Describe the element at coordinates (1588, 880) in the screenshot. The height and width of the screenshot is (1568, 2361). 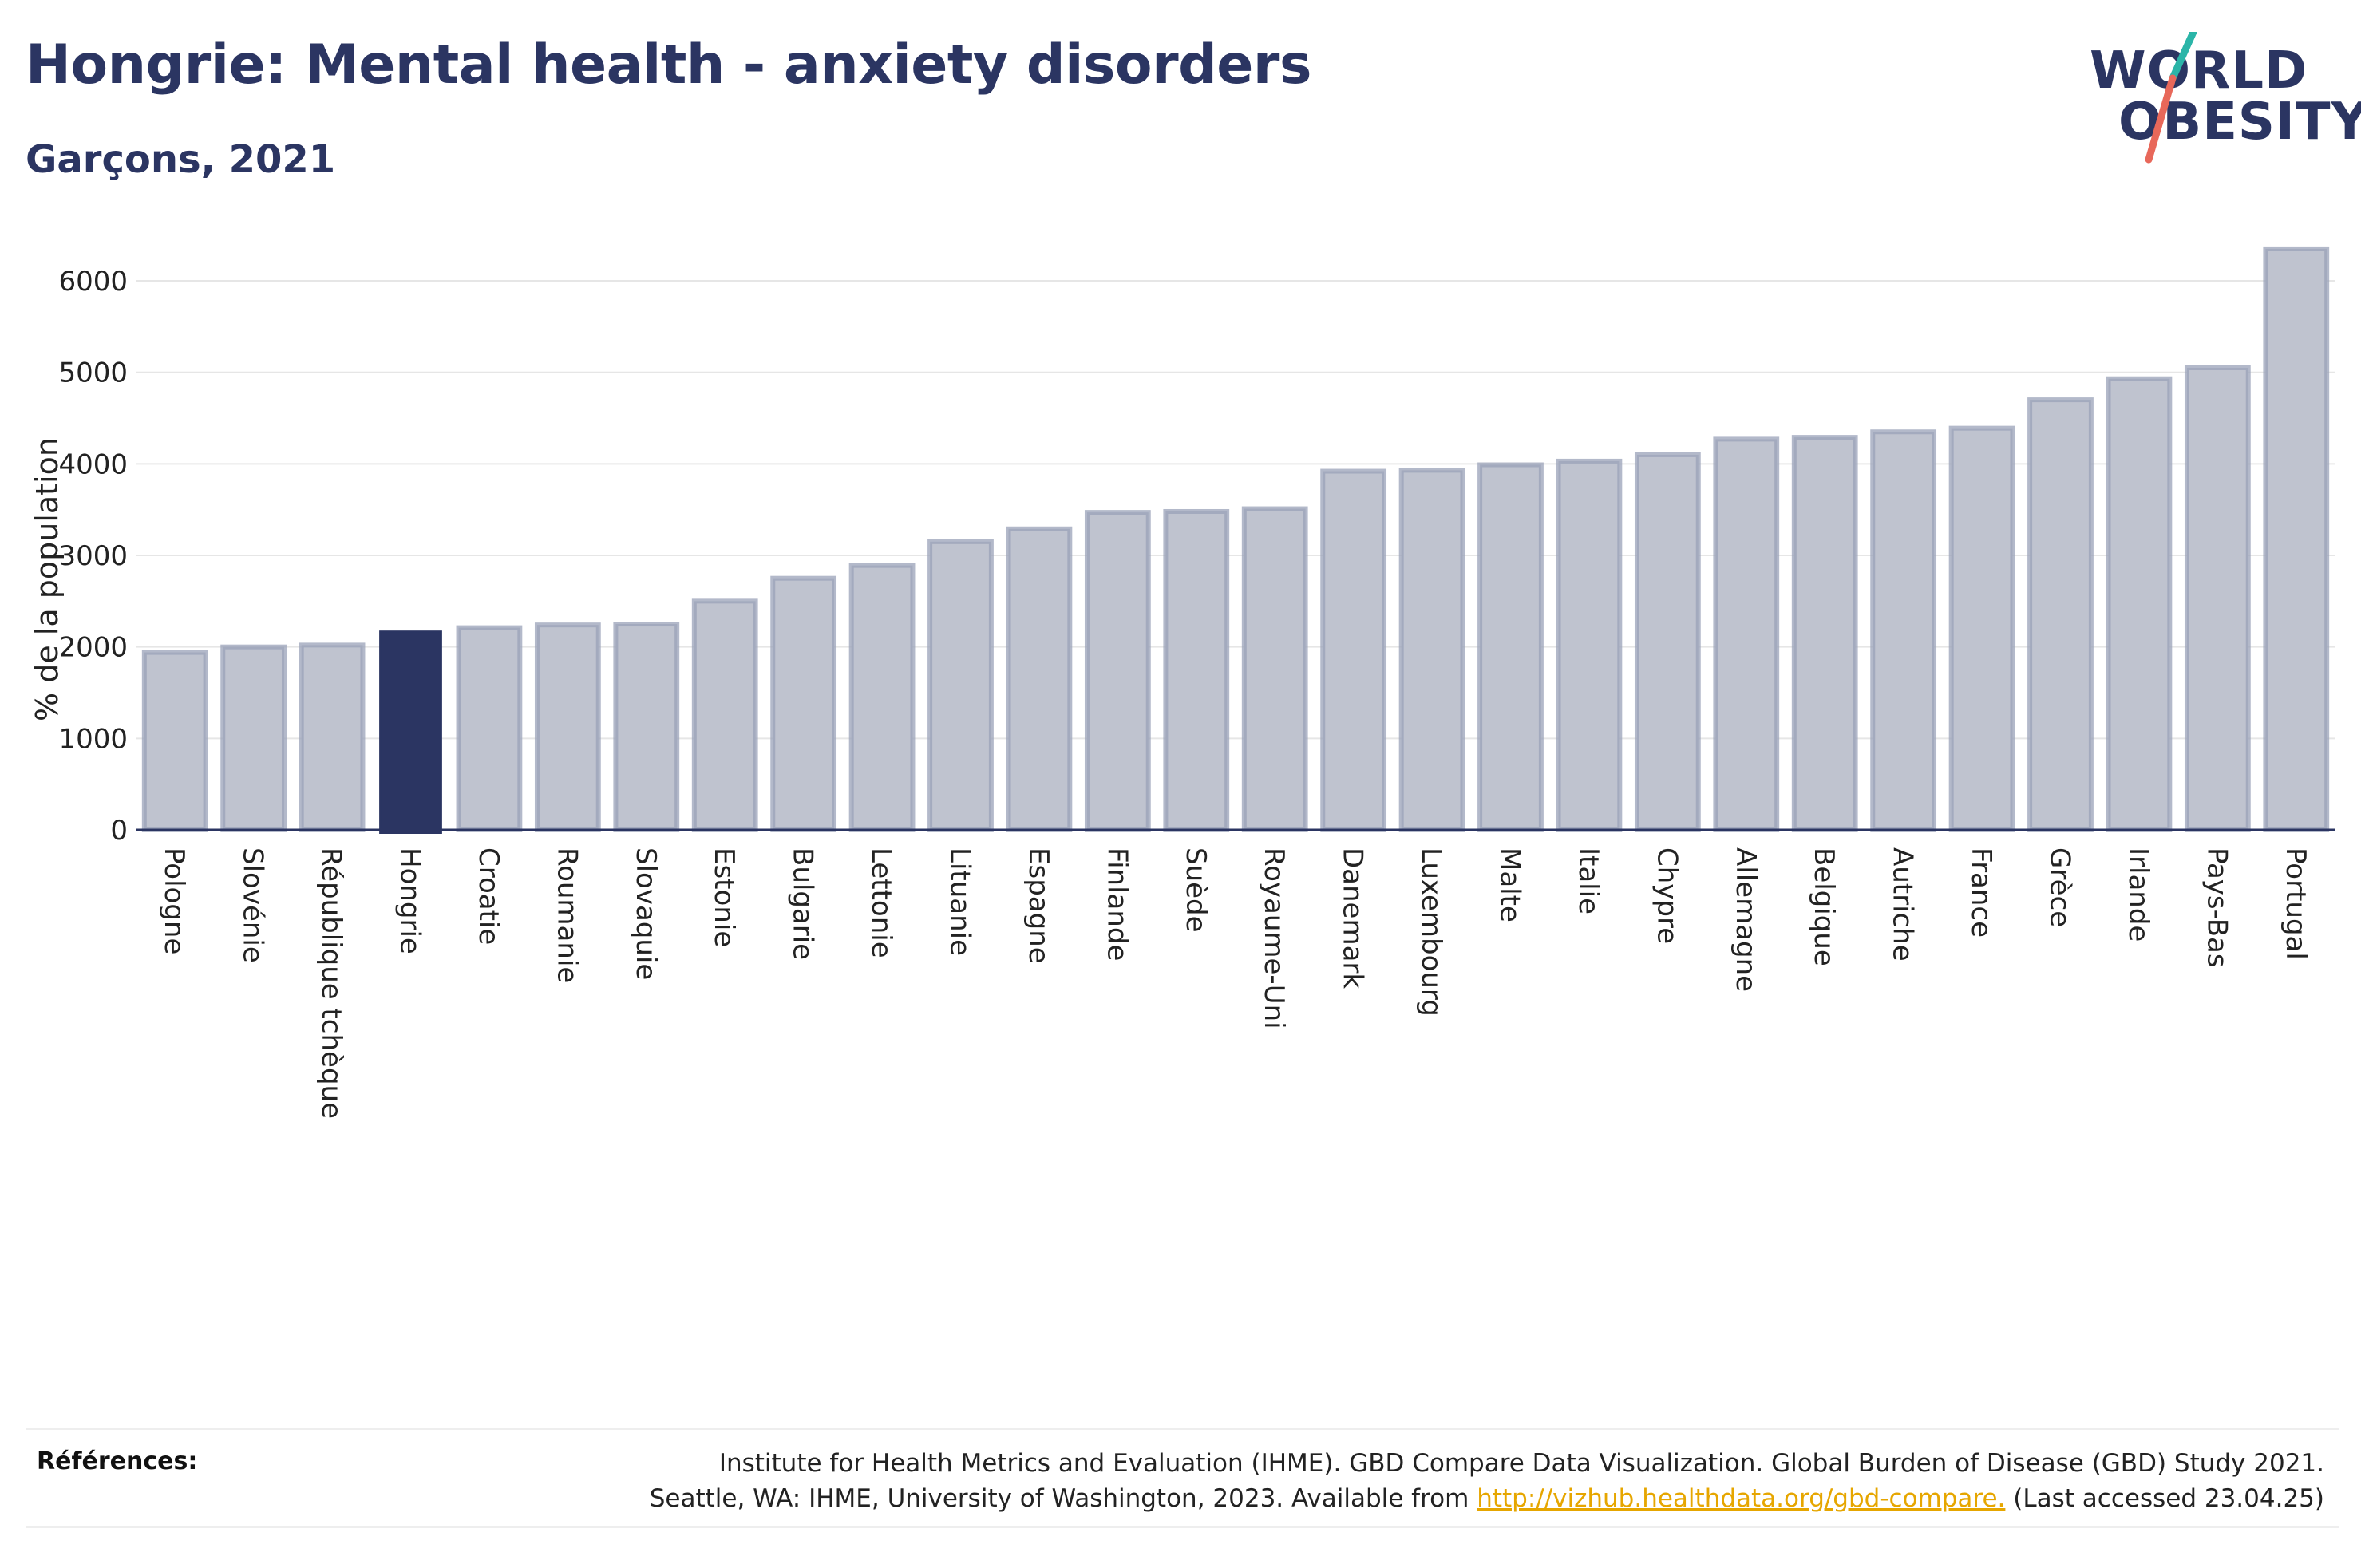
I see `x-tick-label: Italie` at that location.